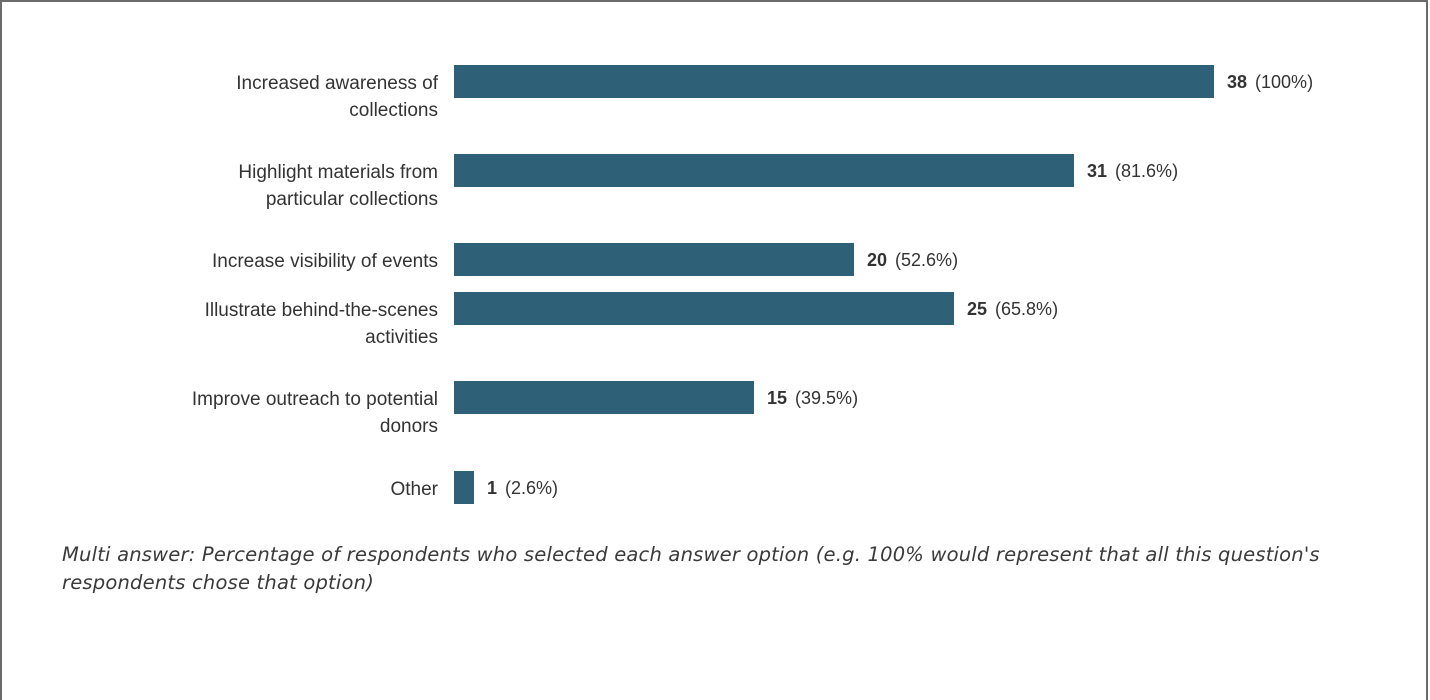 The width and height of the screenshot is (1430, 700). I want to click on category-label-2: Increase visibility of events, so click(325, 261).